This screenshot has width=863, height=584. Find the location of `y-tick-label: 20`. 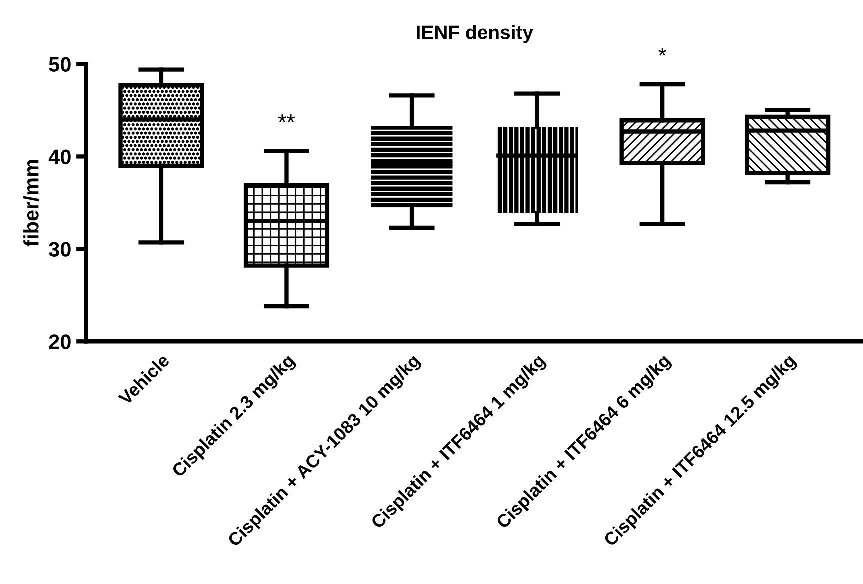

y-tick-label: 20 is located at coordinates (60, 342).